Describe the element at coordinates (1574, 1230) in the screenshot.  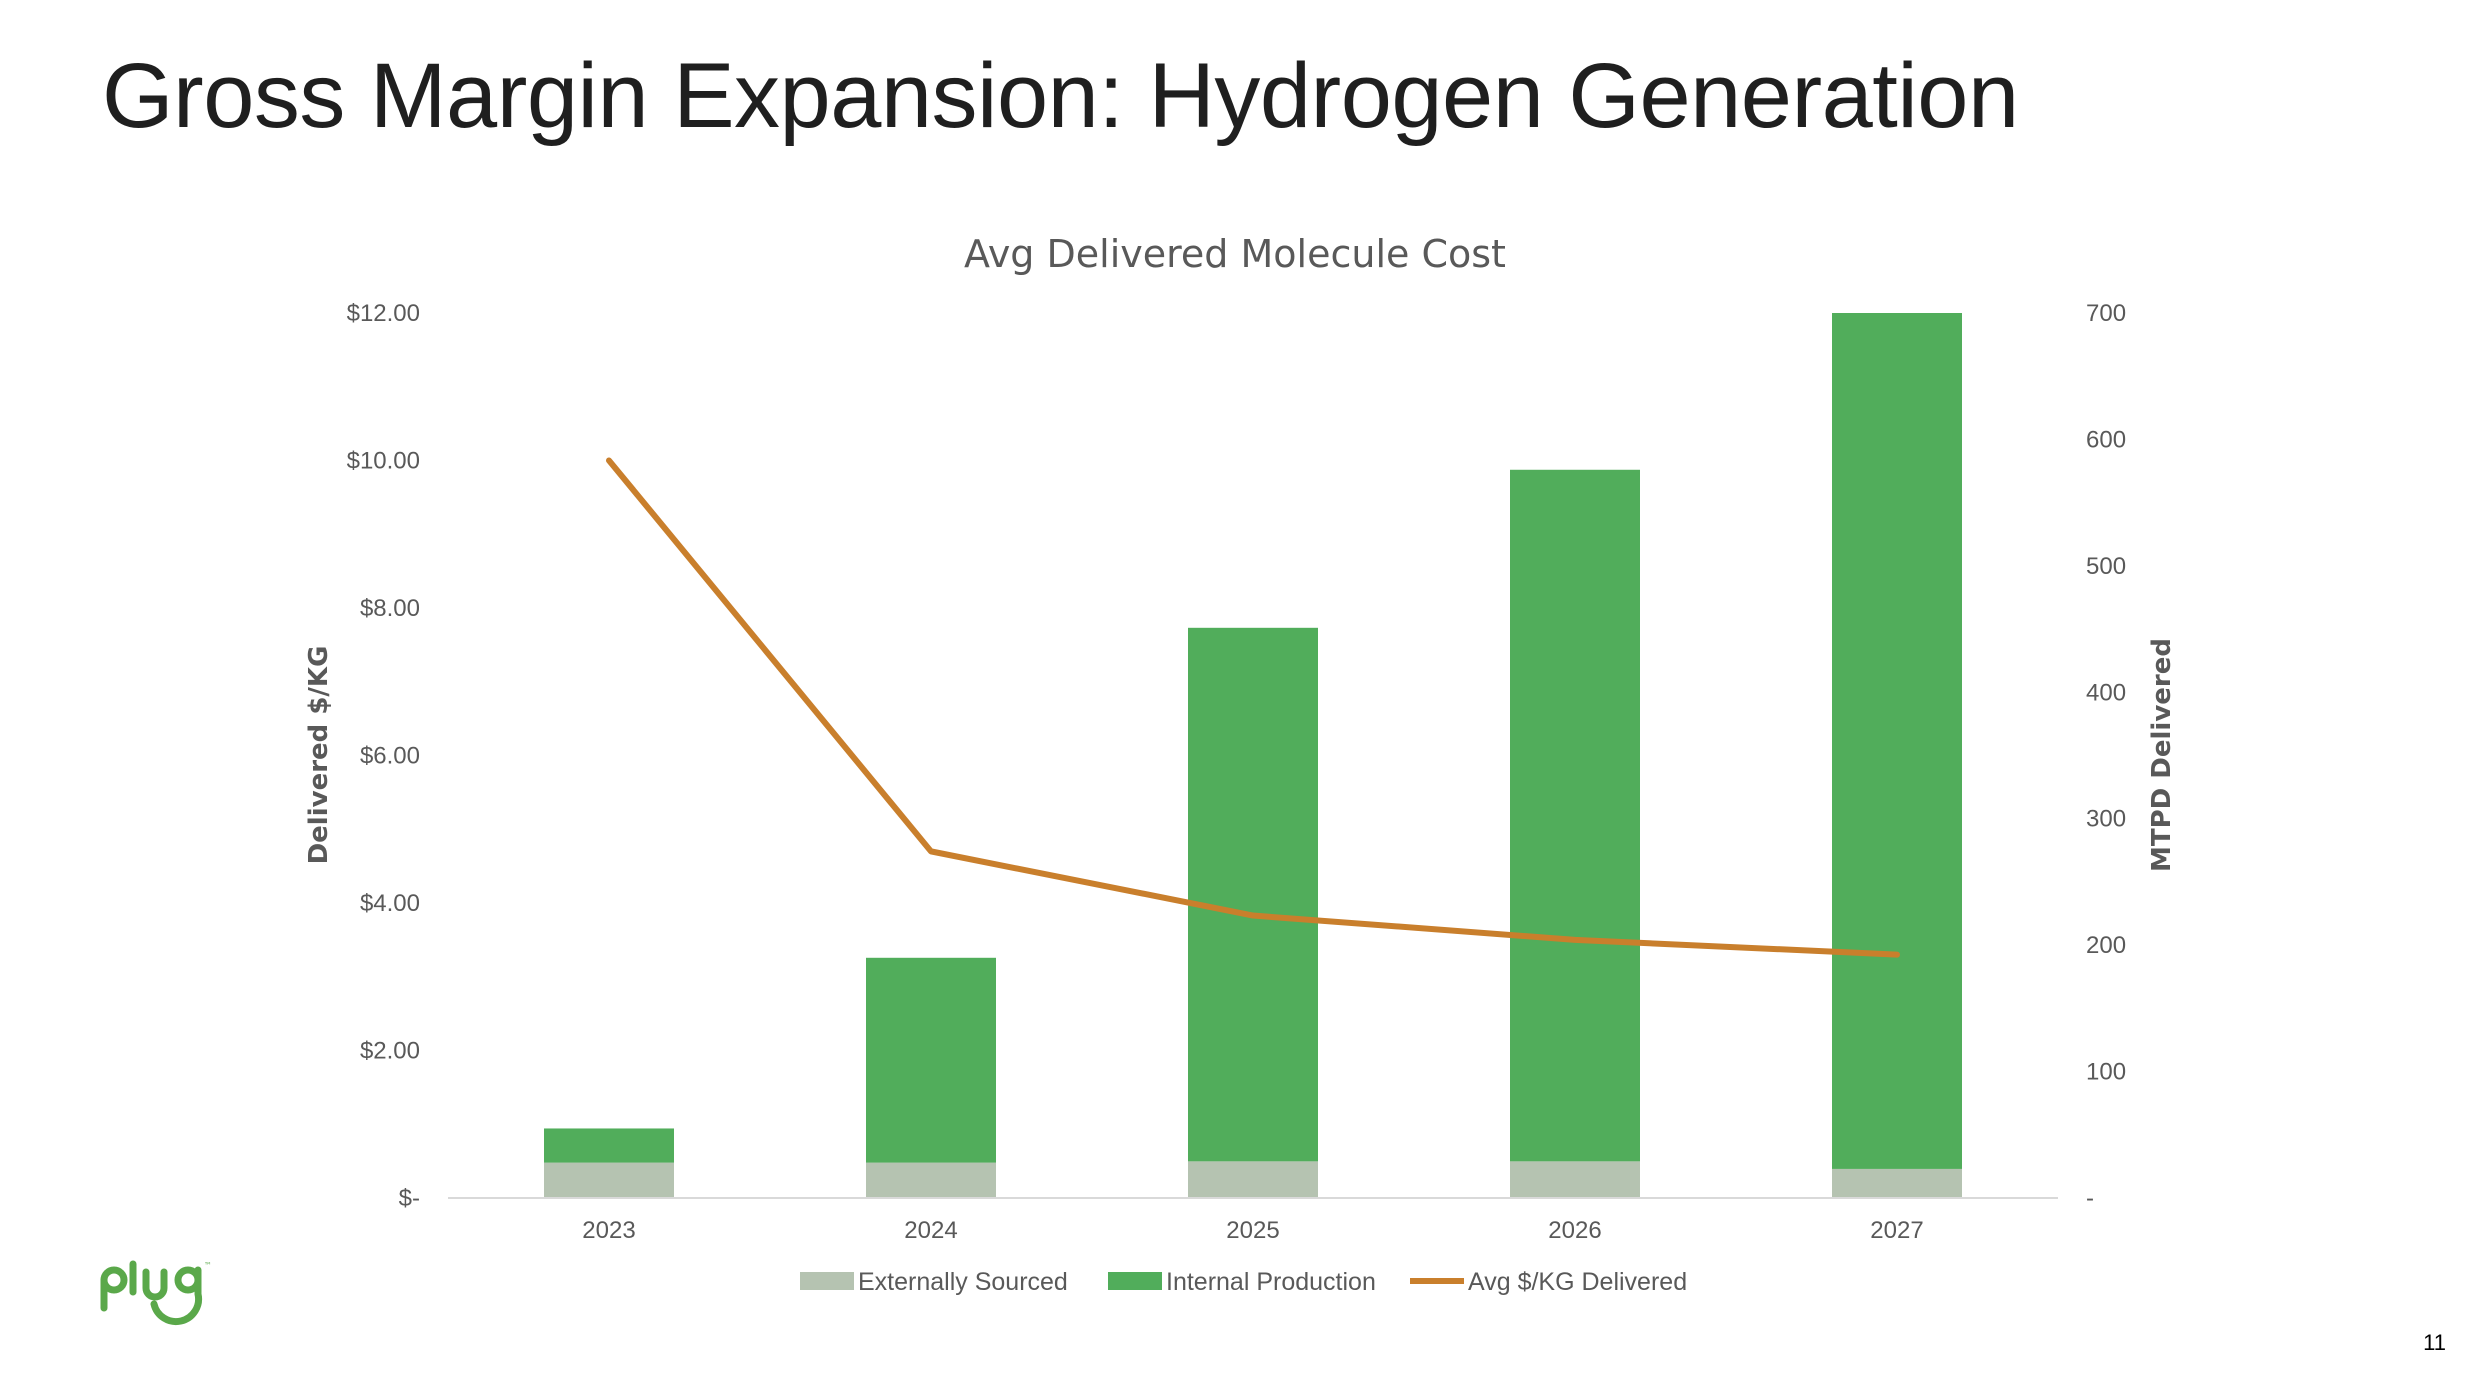
I see `x-tick-label: 2026` at that location.